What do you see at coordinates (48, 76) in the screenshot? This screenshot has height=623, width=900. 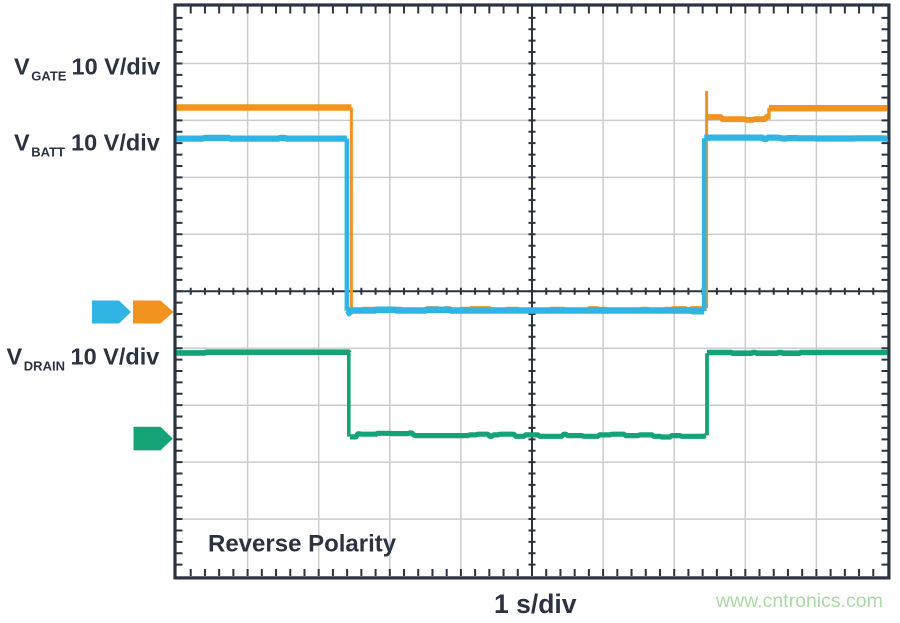 I see `svg-text: GATE` at bounding box center [48, 76].